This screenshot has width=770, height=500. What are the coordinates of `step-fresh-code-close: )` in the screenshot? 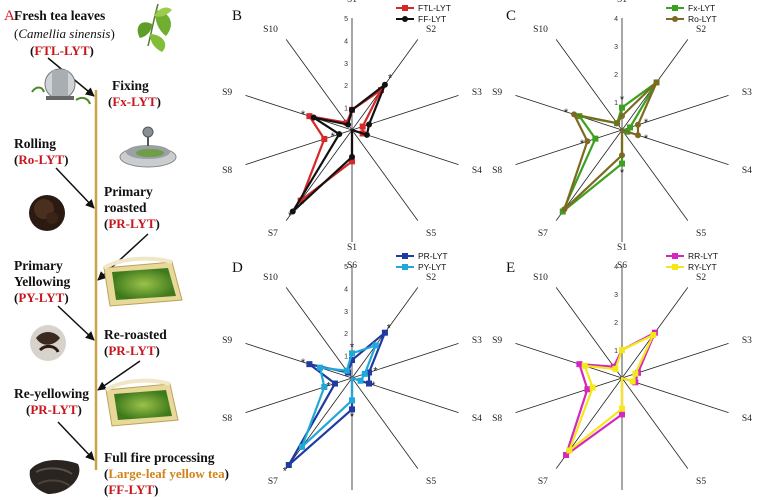 It's located at (92, 50).